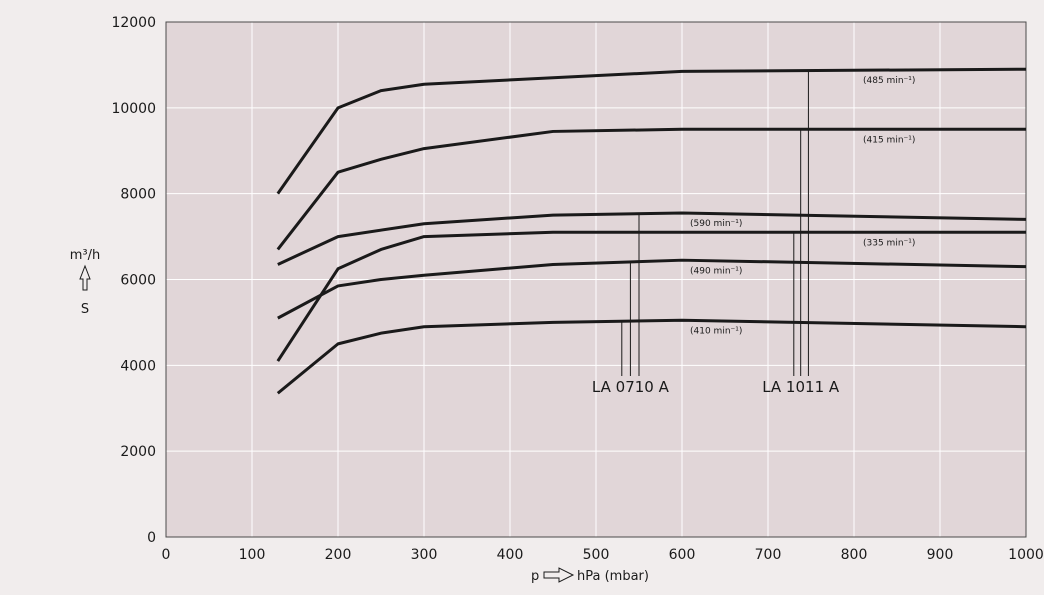 This screenshot has height=595, width=1044. What do you see at coordinates (138, 452) in the screenshot?
I see `y-tick-label: 2000` at bounding box center [138, 452].